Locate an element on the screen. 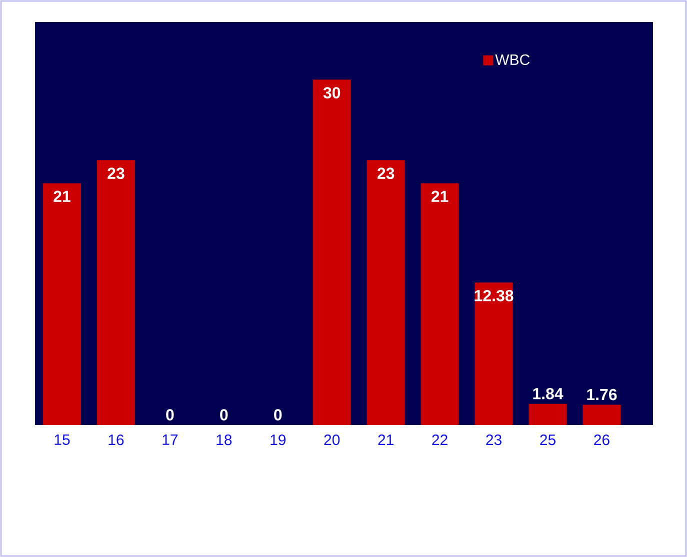 The height and width of the screenshot is (557, 687). x-tick-label: 21 is located at coordinates (386, 439).